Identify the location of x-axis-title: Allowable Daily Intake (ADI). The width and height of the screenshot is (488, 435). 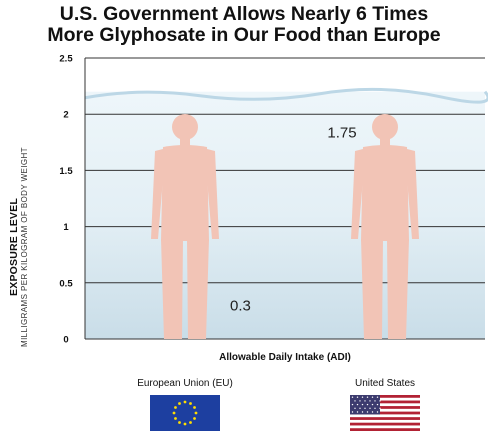
(285, 357).